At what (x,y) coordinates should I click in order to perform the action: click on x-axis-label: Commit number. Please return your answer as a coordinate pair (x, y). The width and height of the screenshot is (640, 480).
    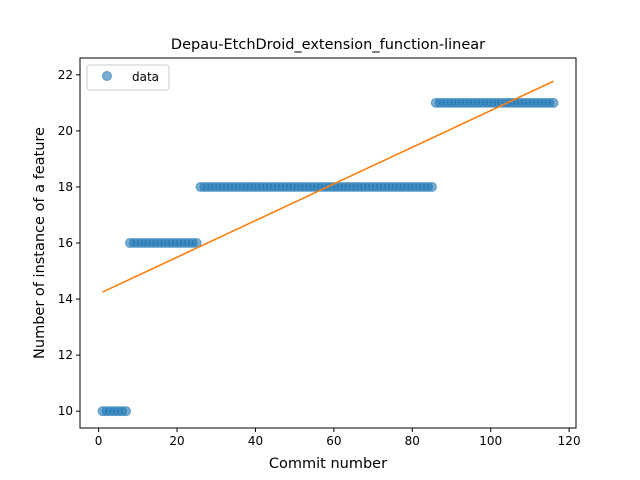
    Looking at the image, I should click on (328, 464).